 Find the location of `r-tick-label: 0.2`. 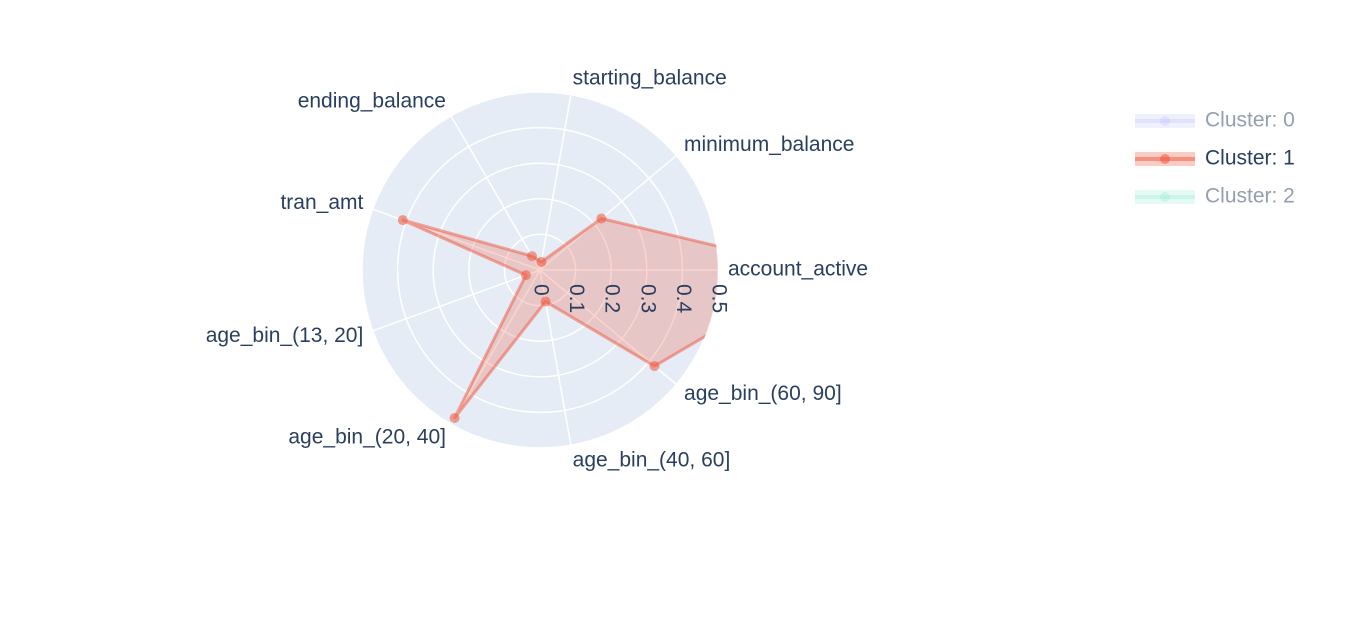

r-tick-label: 0.2 is located at coordinates (612, 298).